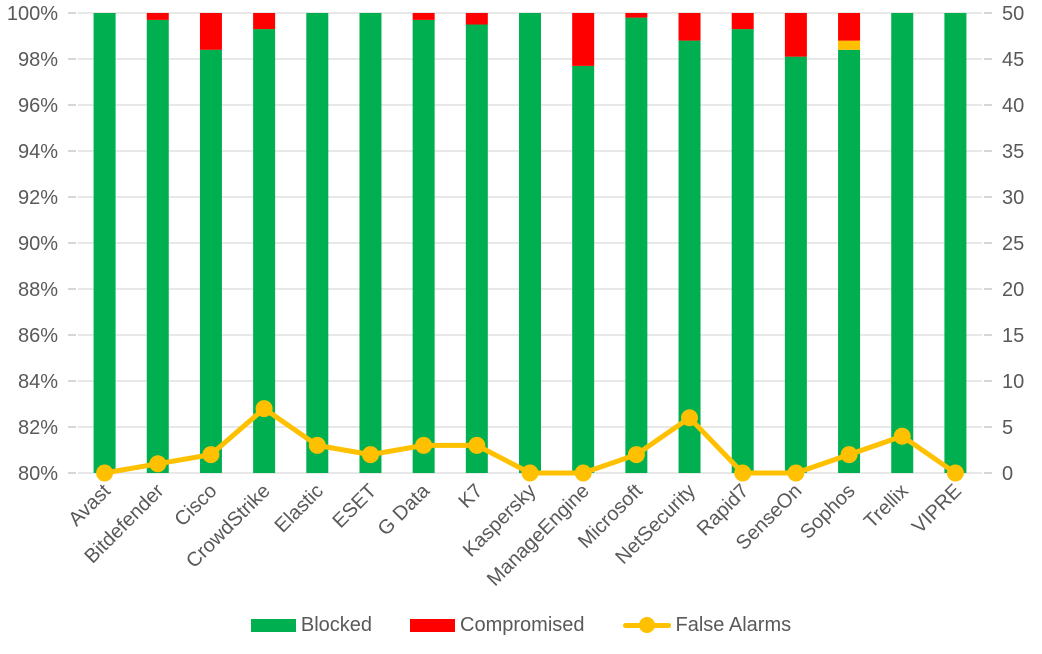  What do you see at coordinates (849, 45) in the screenshot?
I see `bar-segment-yellow` at bounding box center [849, 45].